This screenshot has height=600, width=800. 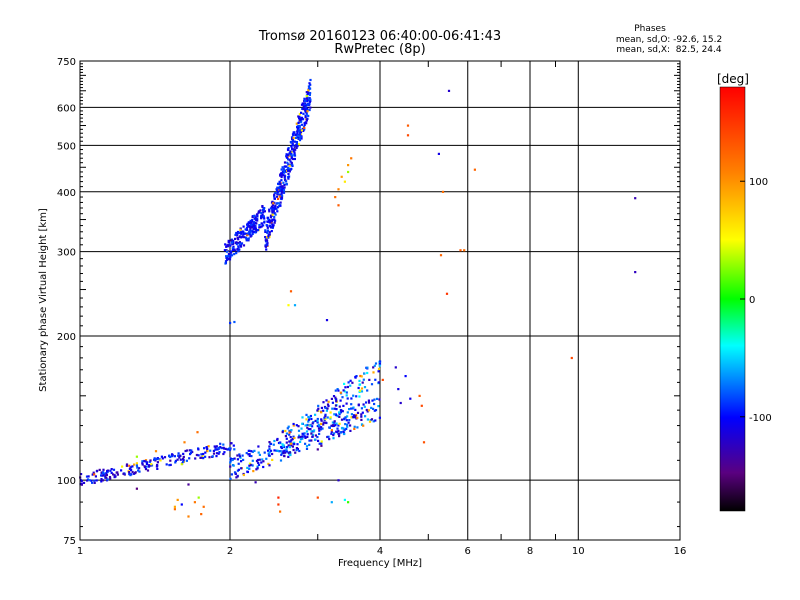 I want to click on x-tick-label: 6, so click(x=468, y=551).